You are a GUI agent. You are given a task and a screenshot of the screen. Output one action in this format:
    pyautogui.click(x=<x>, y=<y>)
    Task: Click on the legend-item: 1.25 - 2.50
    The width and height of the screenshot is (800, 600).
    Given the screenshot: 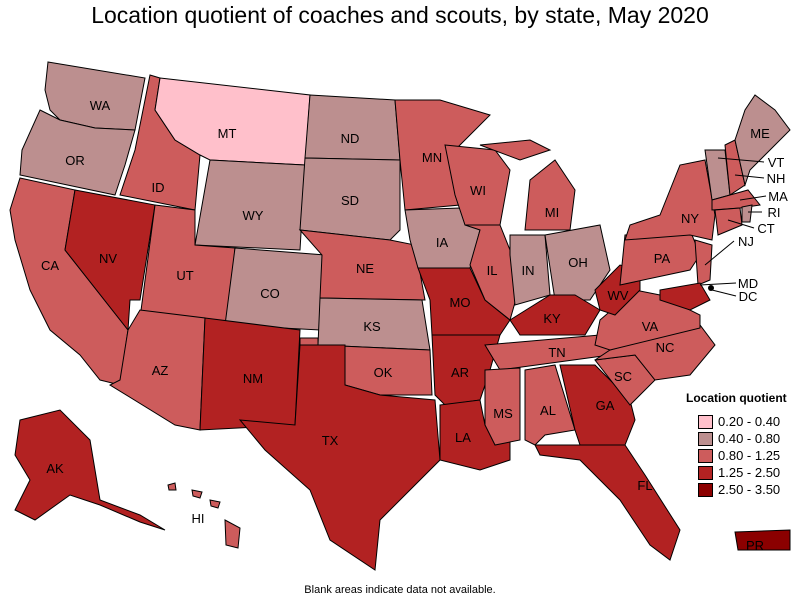 What is the action you would take?
    pyautogui.click(x=742, y=472)
    